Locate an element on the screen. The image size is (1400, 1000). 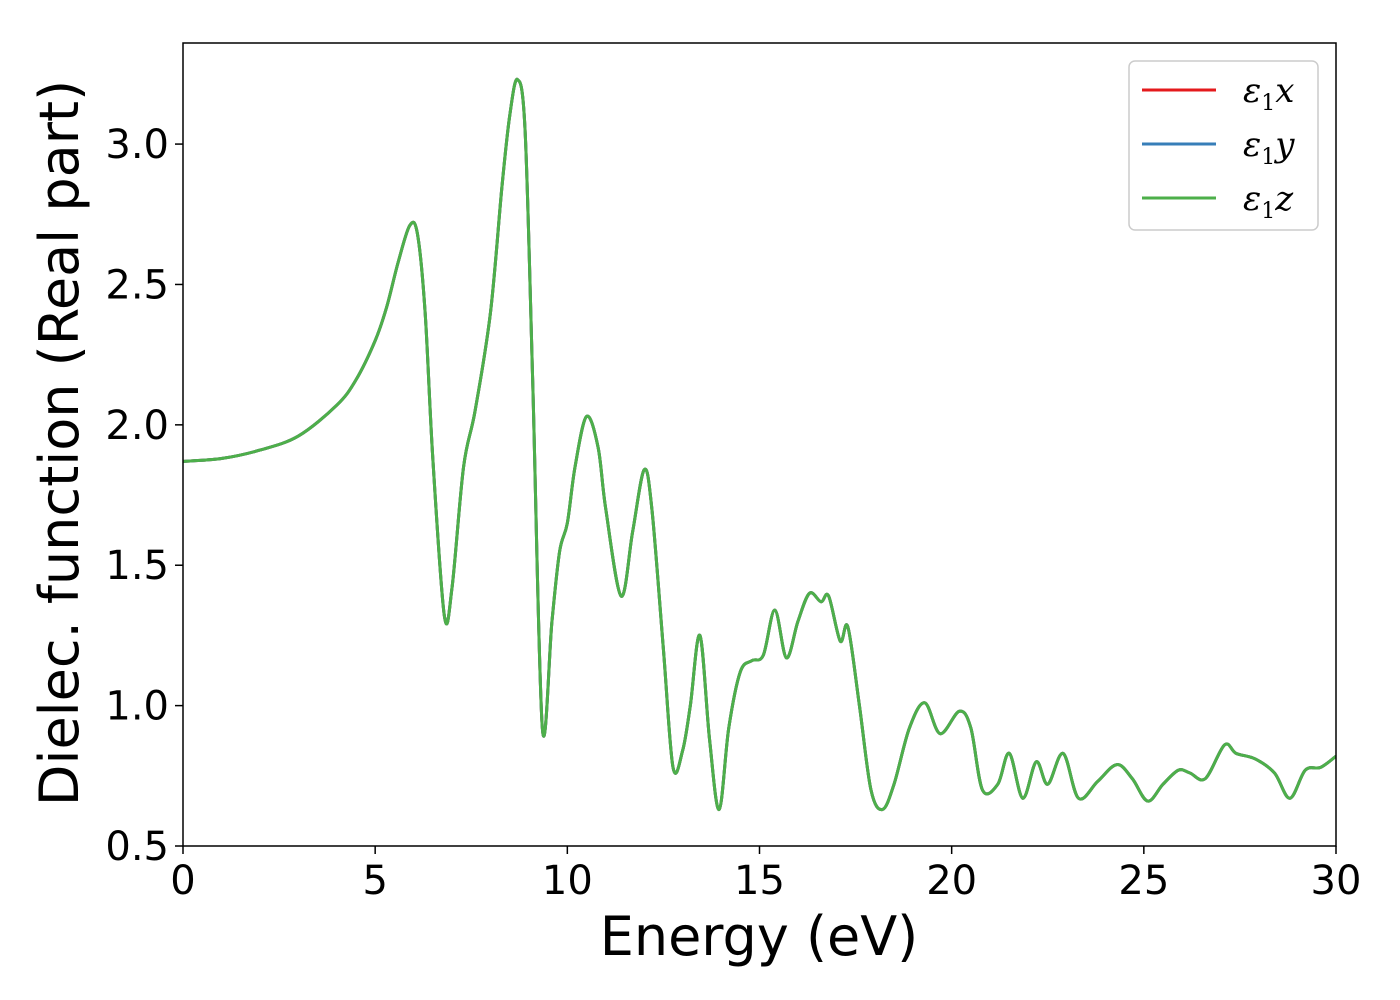
y-tick-label: 1.5 is located at coordinates (137, 566).